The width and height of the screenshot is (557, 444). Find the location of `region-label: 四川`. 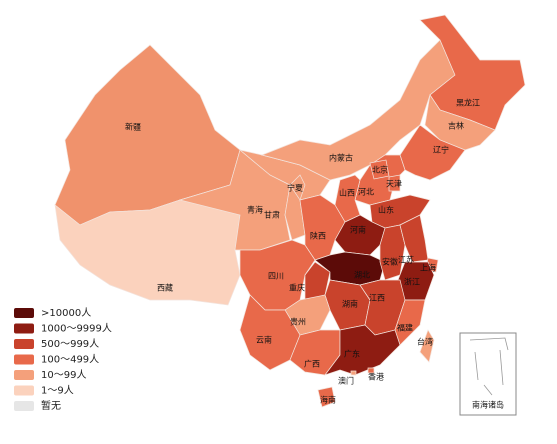

region-label: 四川 is located at coordinates (276, 276).